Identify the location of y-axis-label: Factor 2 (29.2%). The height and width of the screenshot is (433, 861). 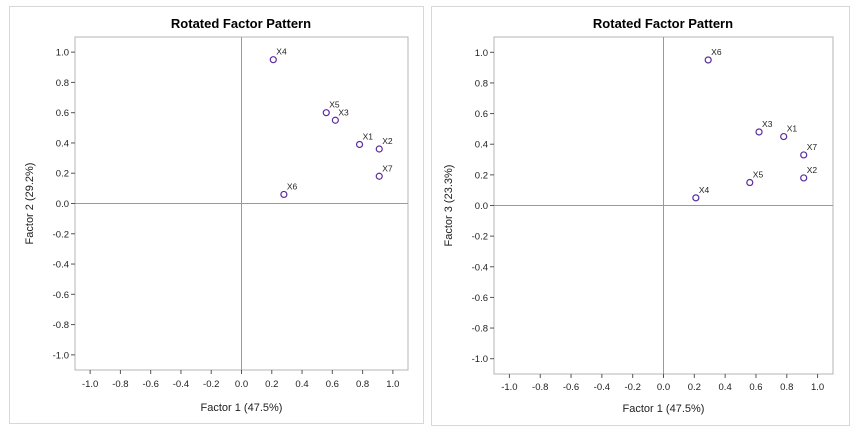
(30, 204).